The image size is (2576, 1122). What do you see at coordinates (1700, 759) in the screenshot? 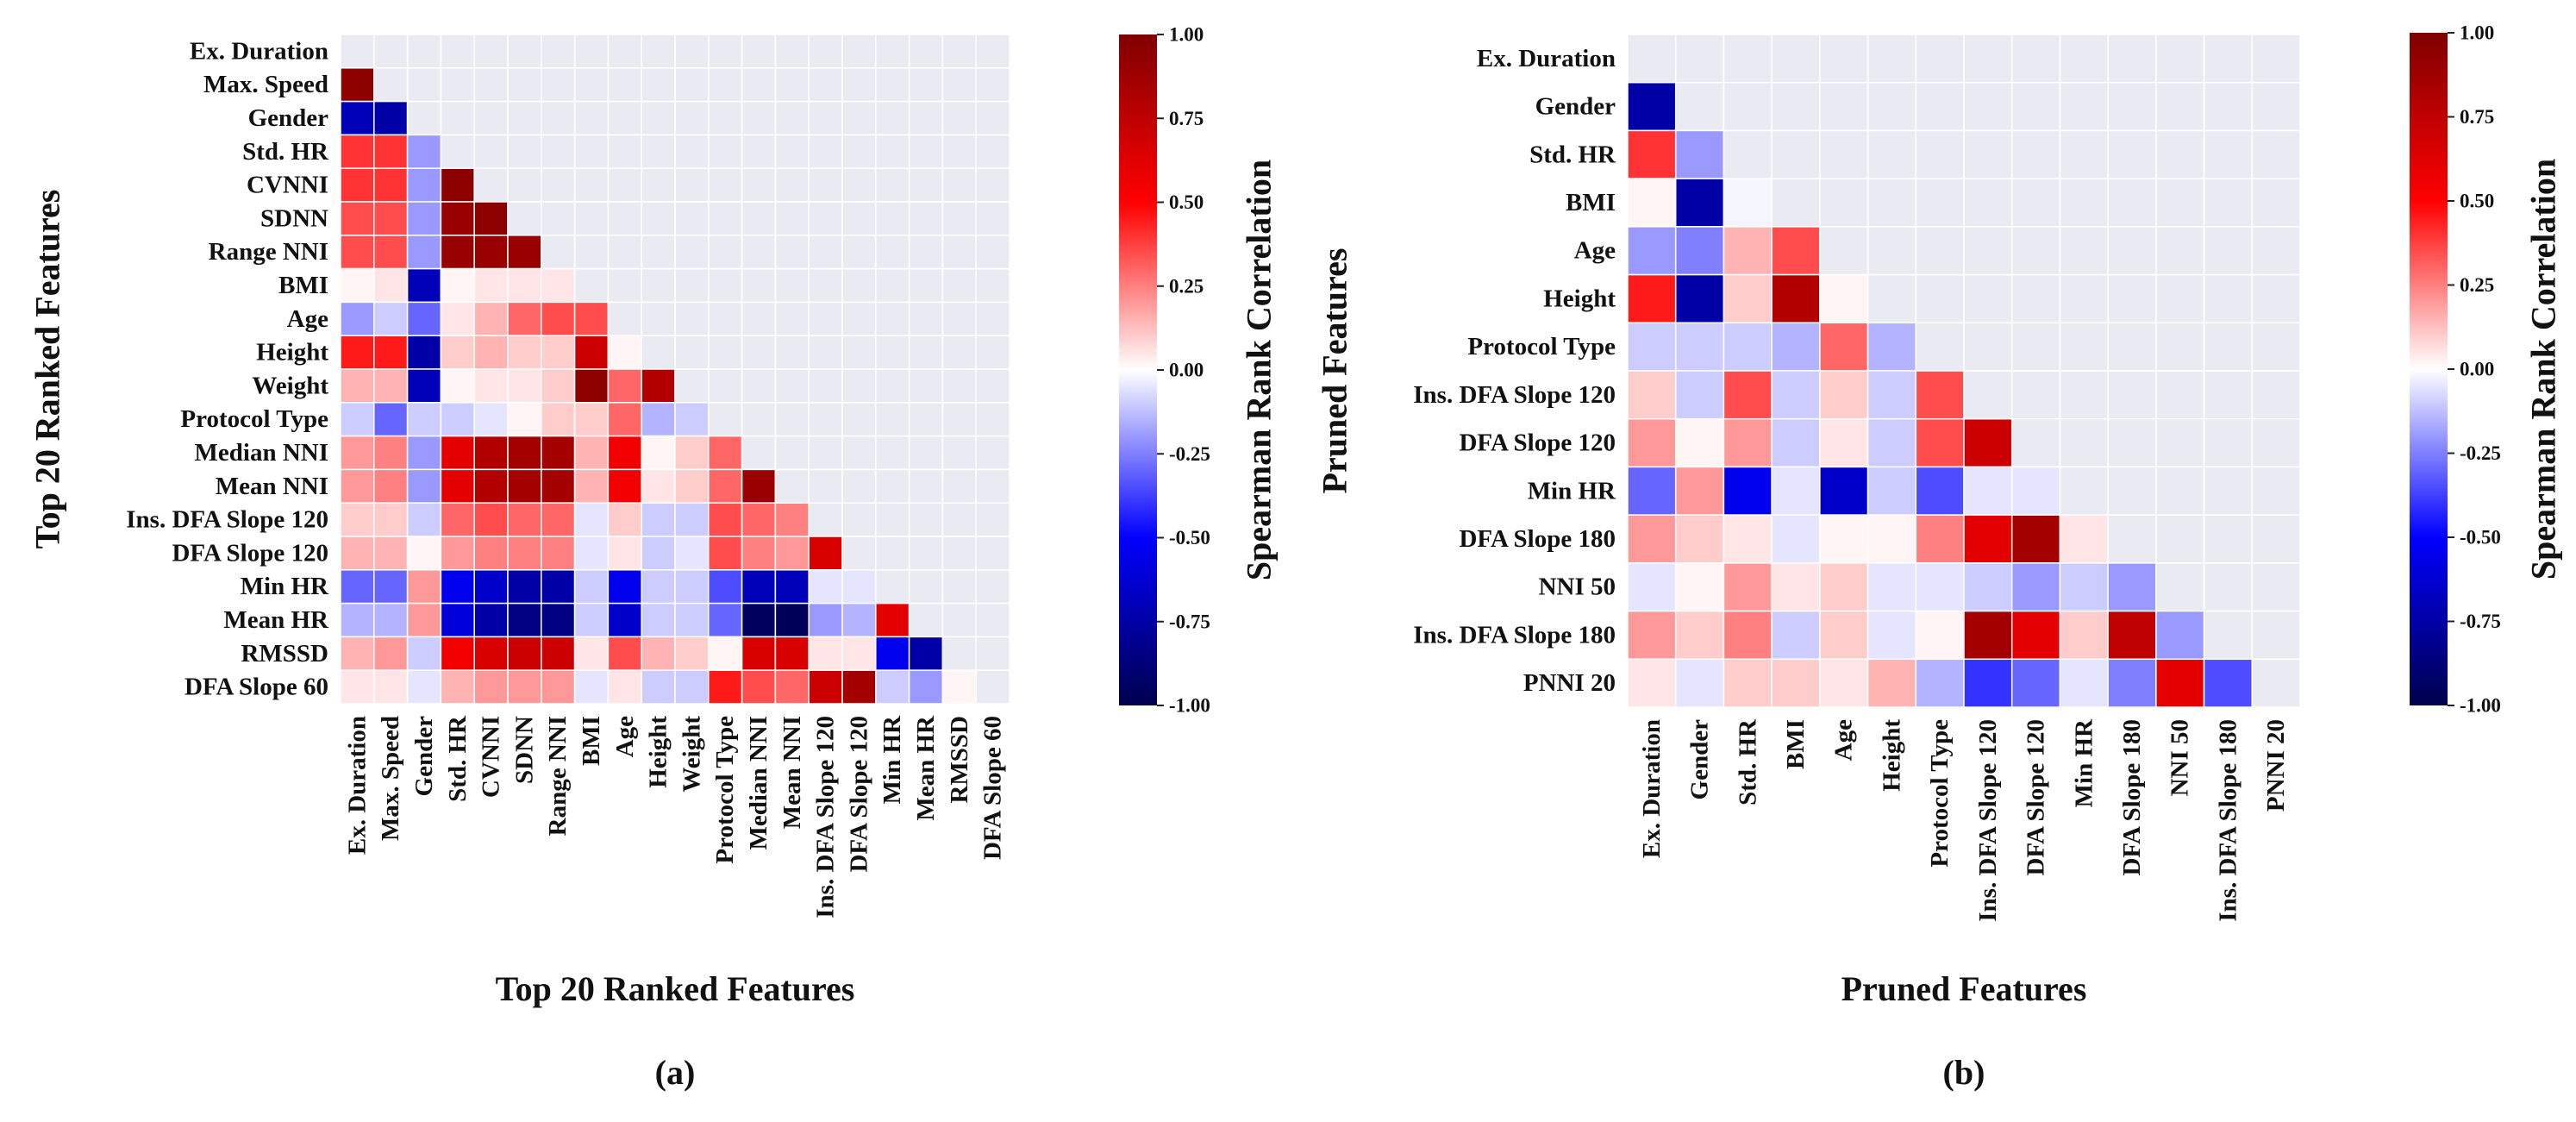
I see `x-tick-label-gender: Gender` at bounding box center [1700, 759].